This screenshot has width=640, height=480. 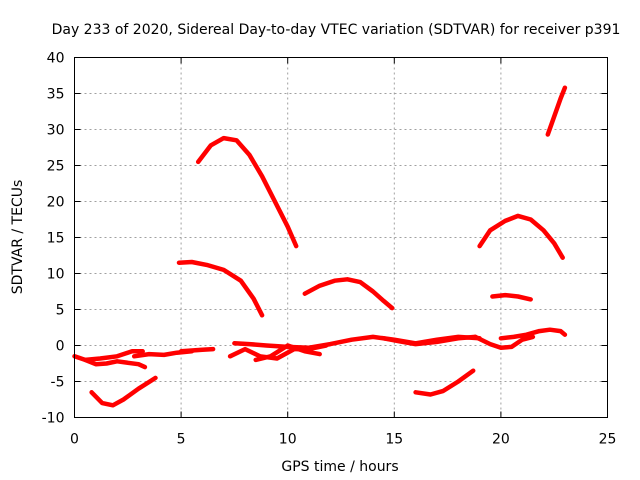 I want to click on y-tick-label: 25, so click(x=56, y=167).